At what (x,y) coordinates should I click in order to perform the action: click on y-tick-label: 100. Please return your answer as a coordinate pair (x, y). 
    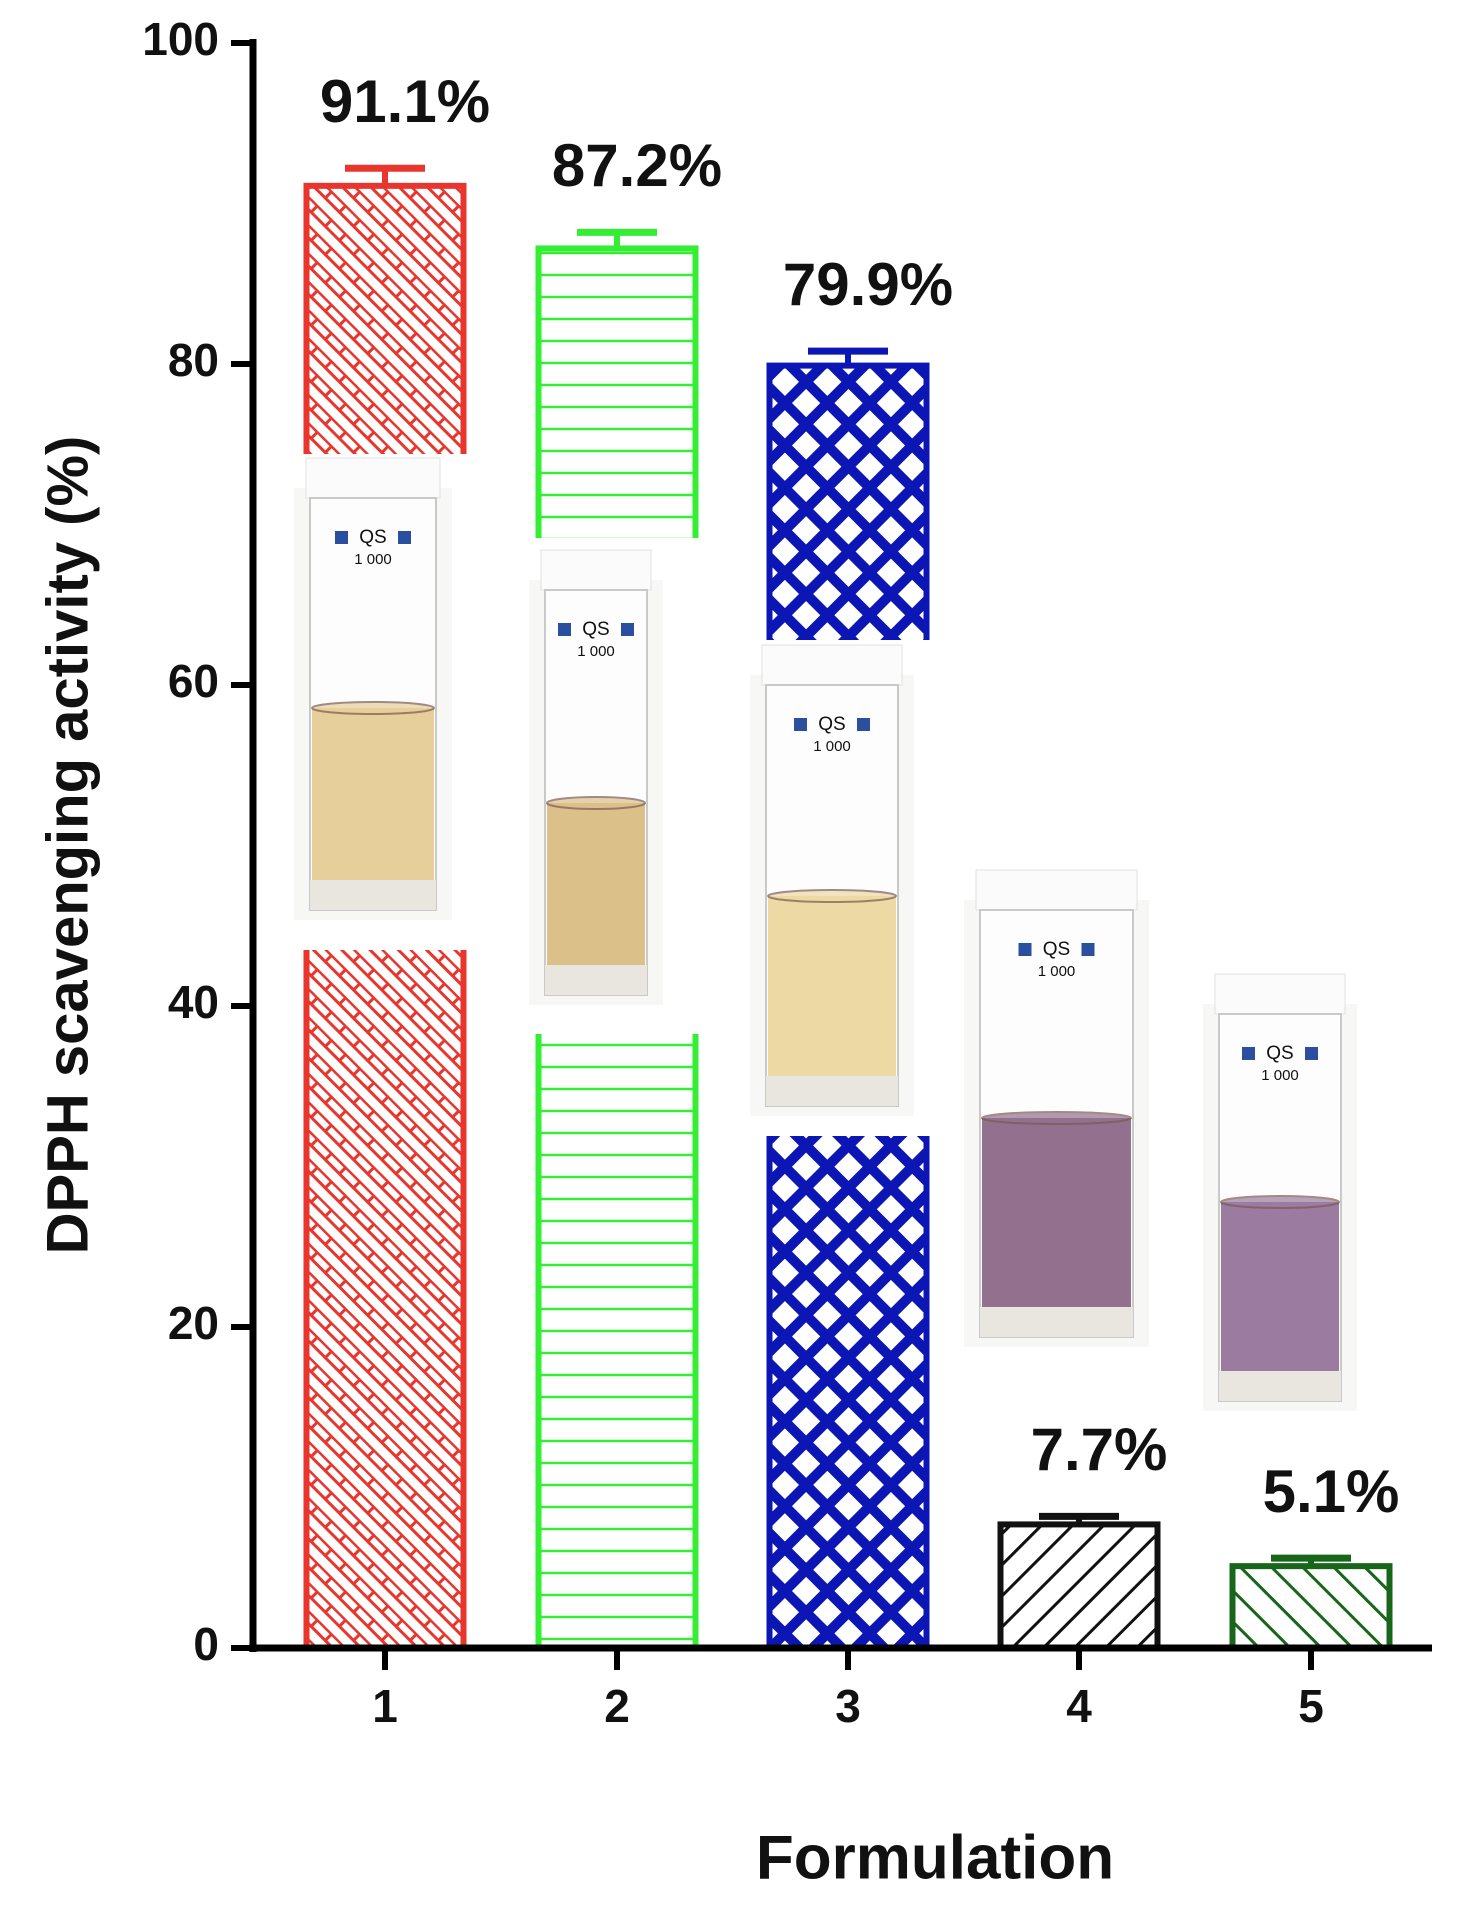
    Looking at the image, I should click on (180, 39).